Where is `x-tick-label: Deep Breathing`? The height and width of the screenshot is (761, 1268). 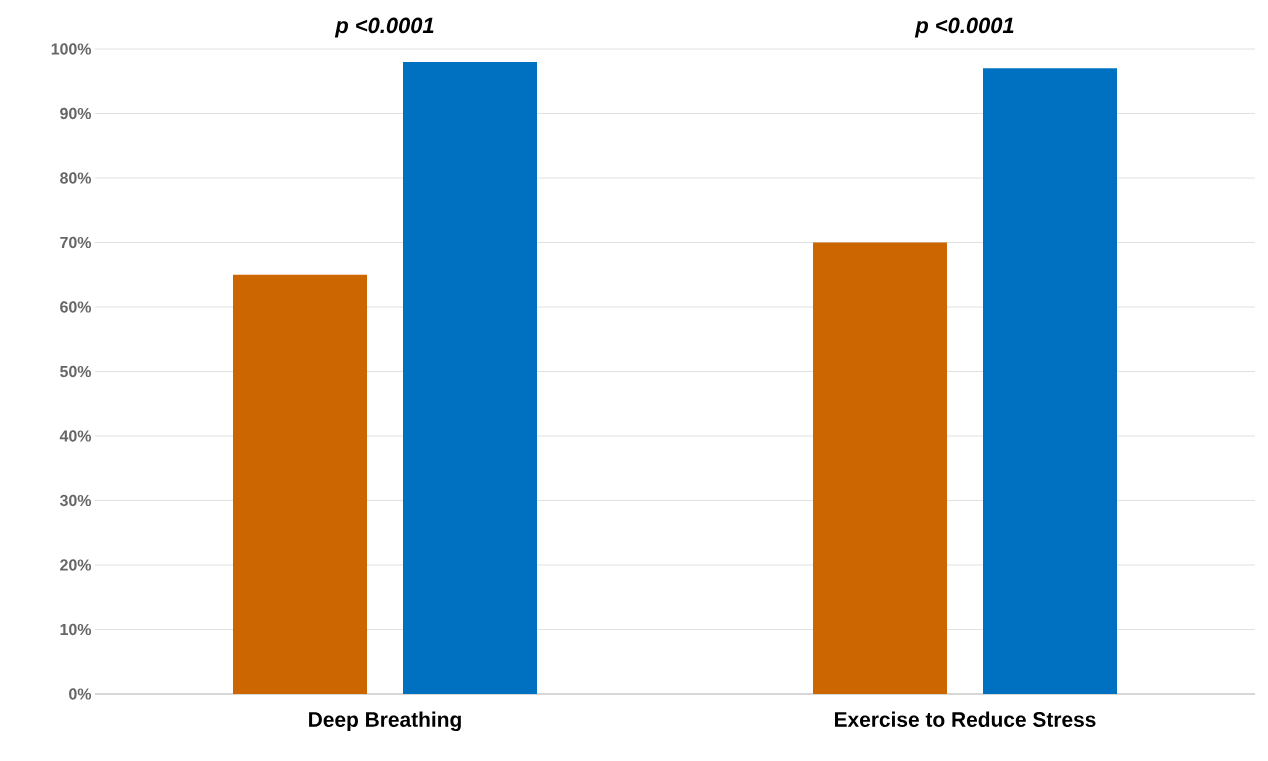
x-tick-label: Deep Breathing is located at coordinates (385, 721).